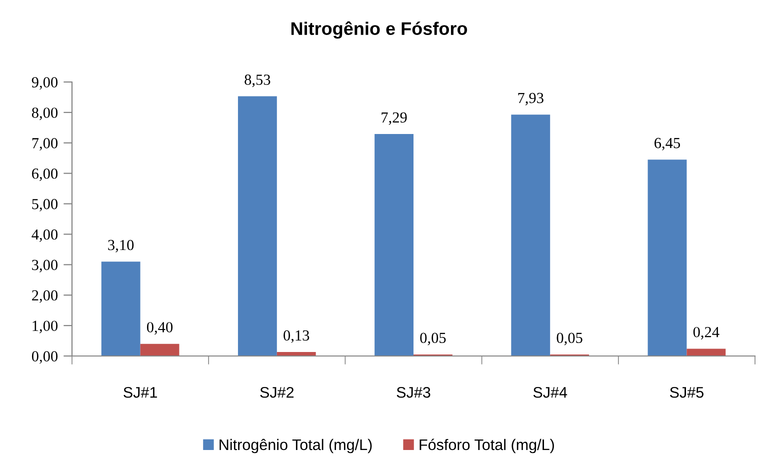 The height and width of the screenshot is (459, 758). I want to click on y-tick-label: 6,00, so click(45, 174).